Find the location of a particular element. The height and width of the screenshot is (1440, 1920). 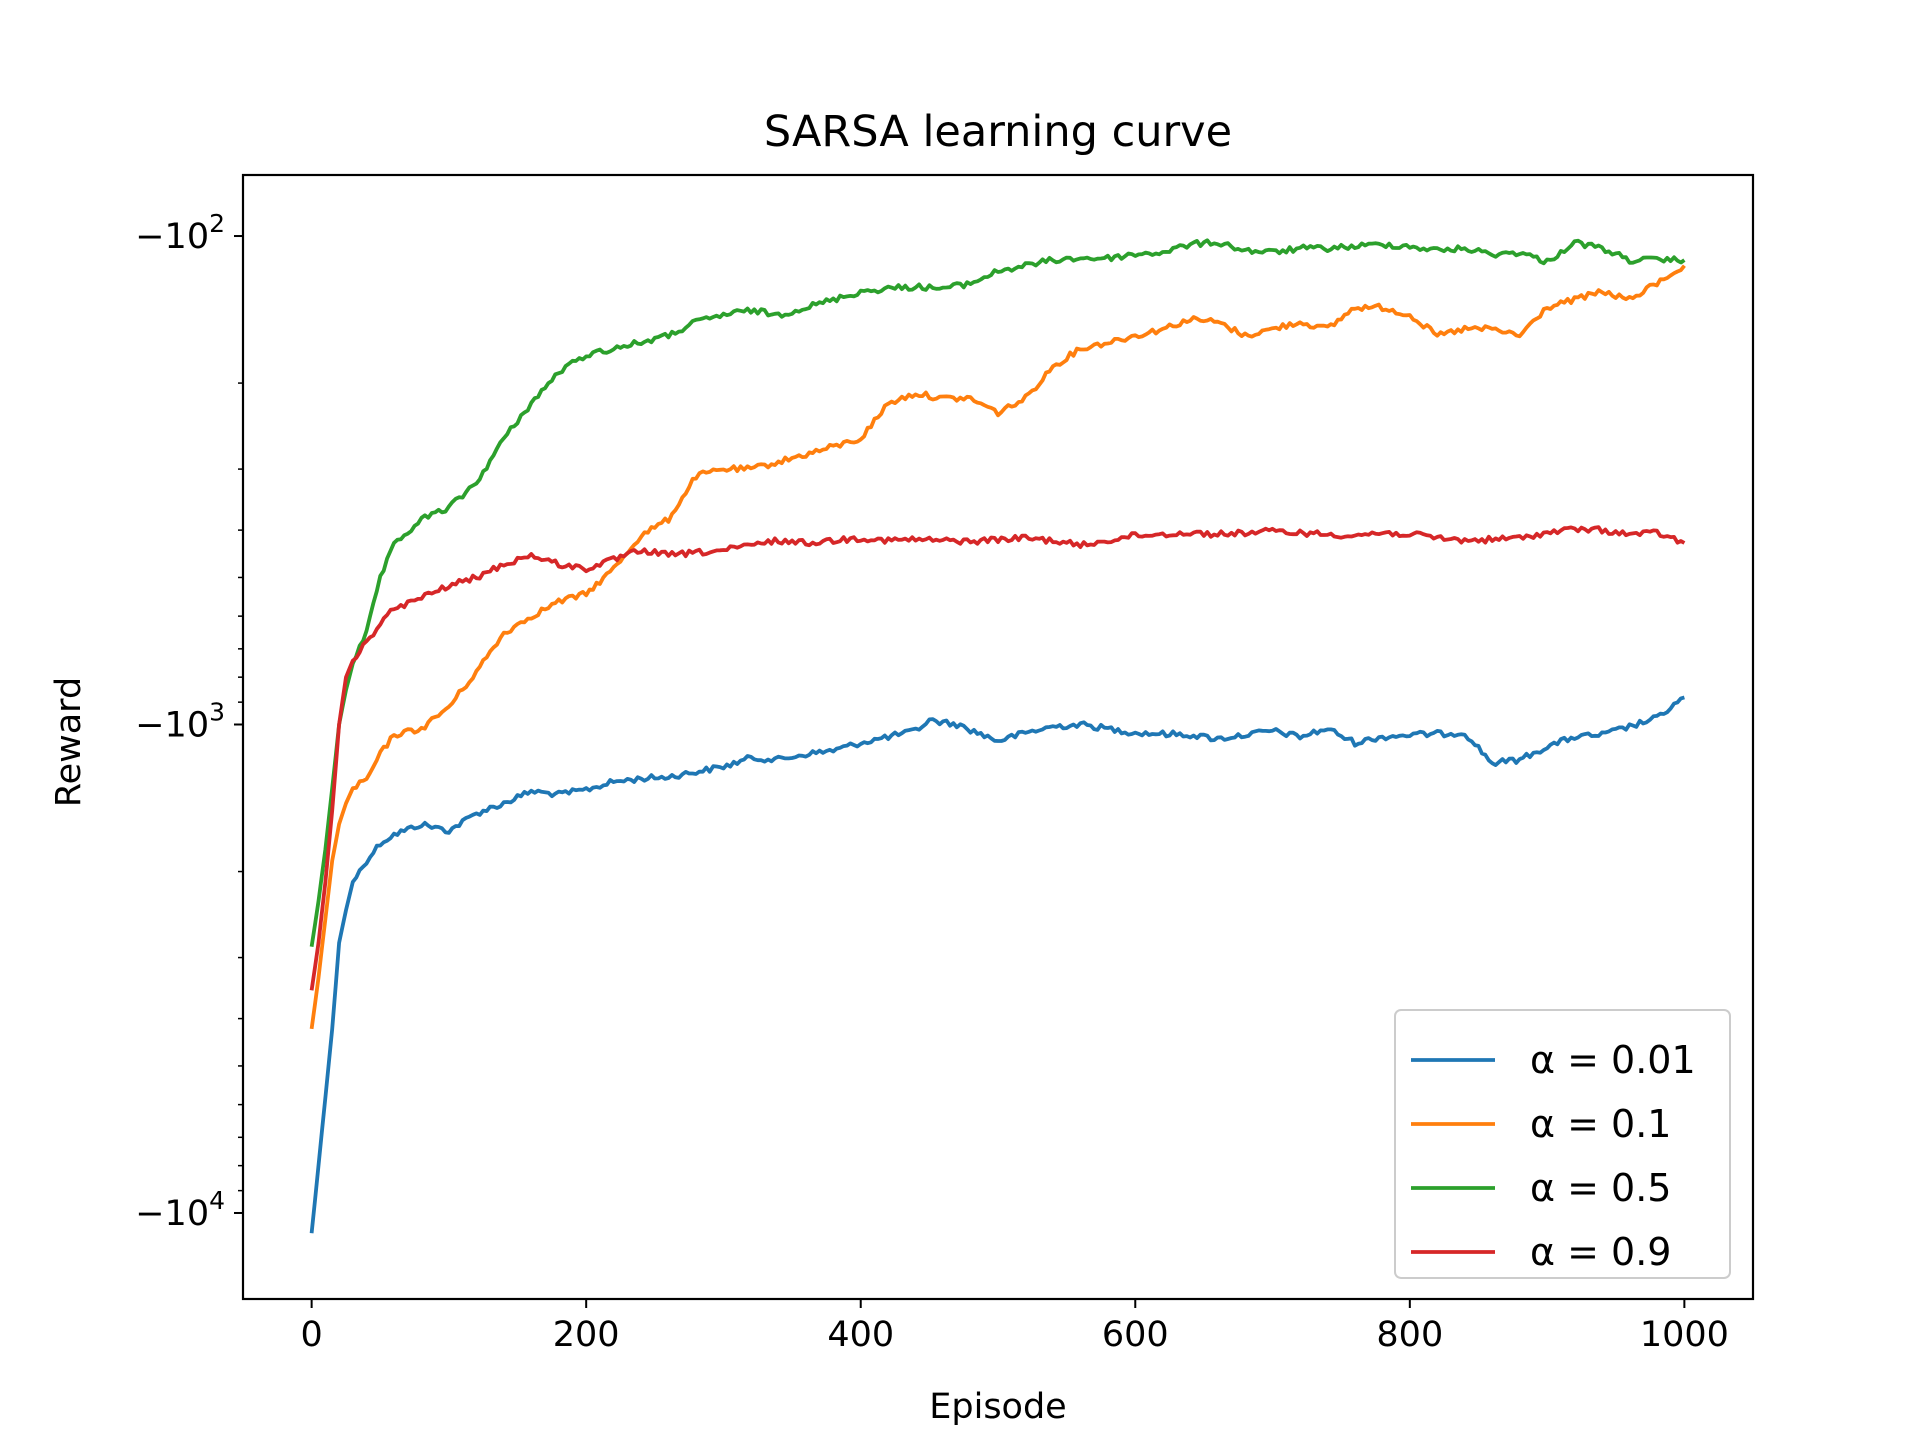

y-axis: −102 −103 −104 is located at coordinates (189, 721).